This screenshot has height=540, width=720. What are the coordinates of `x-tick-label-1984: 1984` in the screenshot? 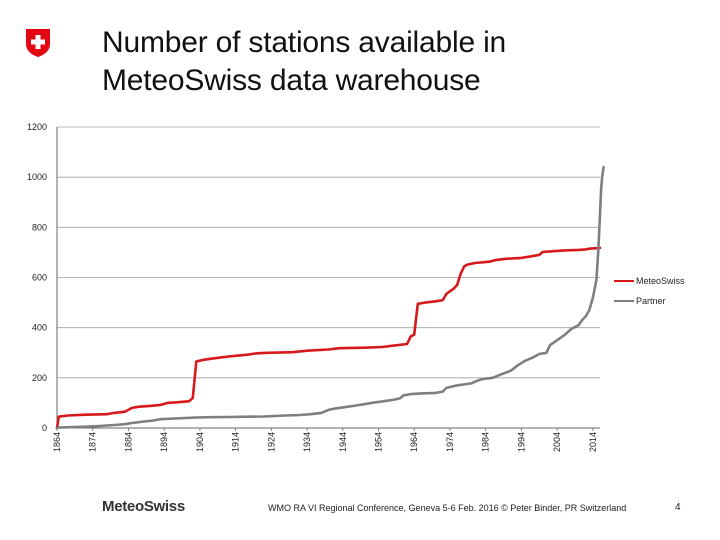 It's located at (486, 442).